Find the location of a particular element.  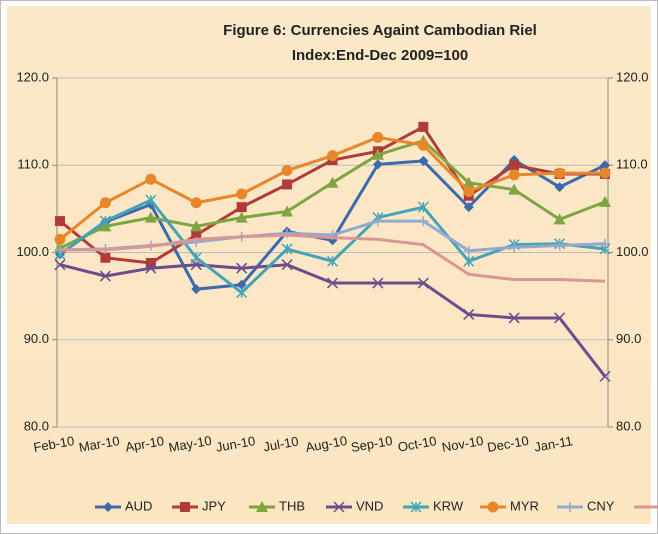

x-tick-label: Nov-10 is located at coordinates (463, 444).